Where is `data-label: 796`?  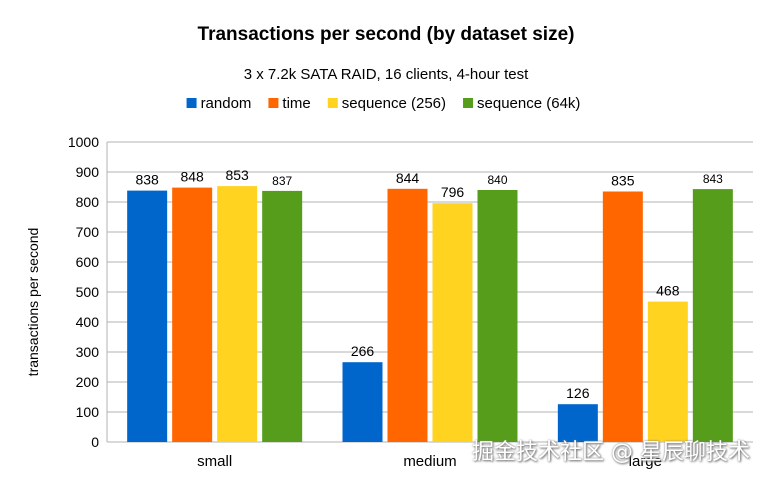 data-label: 796 is located at coordinates (453, 192).